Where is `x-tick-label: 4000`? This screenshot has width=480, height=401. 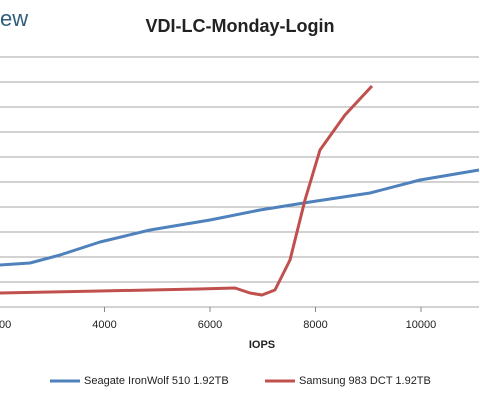 x-tick-label: 4000 is located at coordinates (104, 325).